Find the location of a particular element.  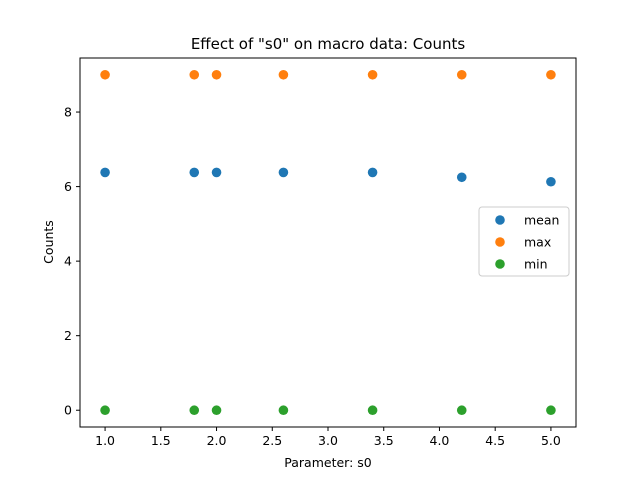

y-tick-label: 6 is located at coordinates (68, 186).